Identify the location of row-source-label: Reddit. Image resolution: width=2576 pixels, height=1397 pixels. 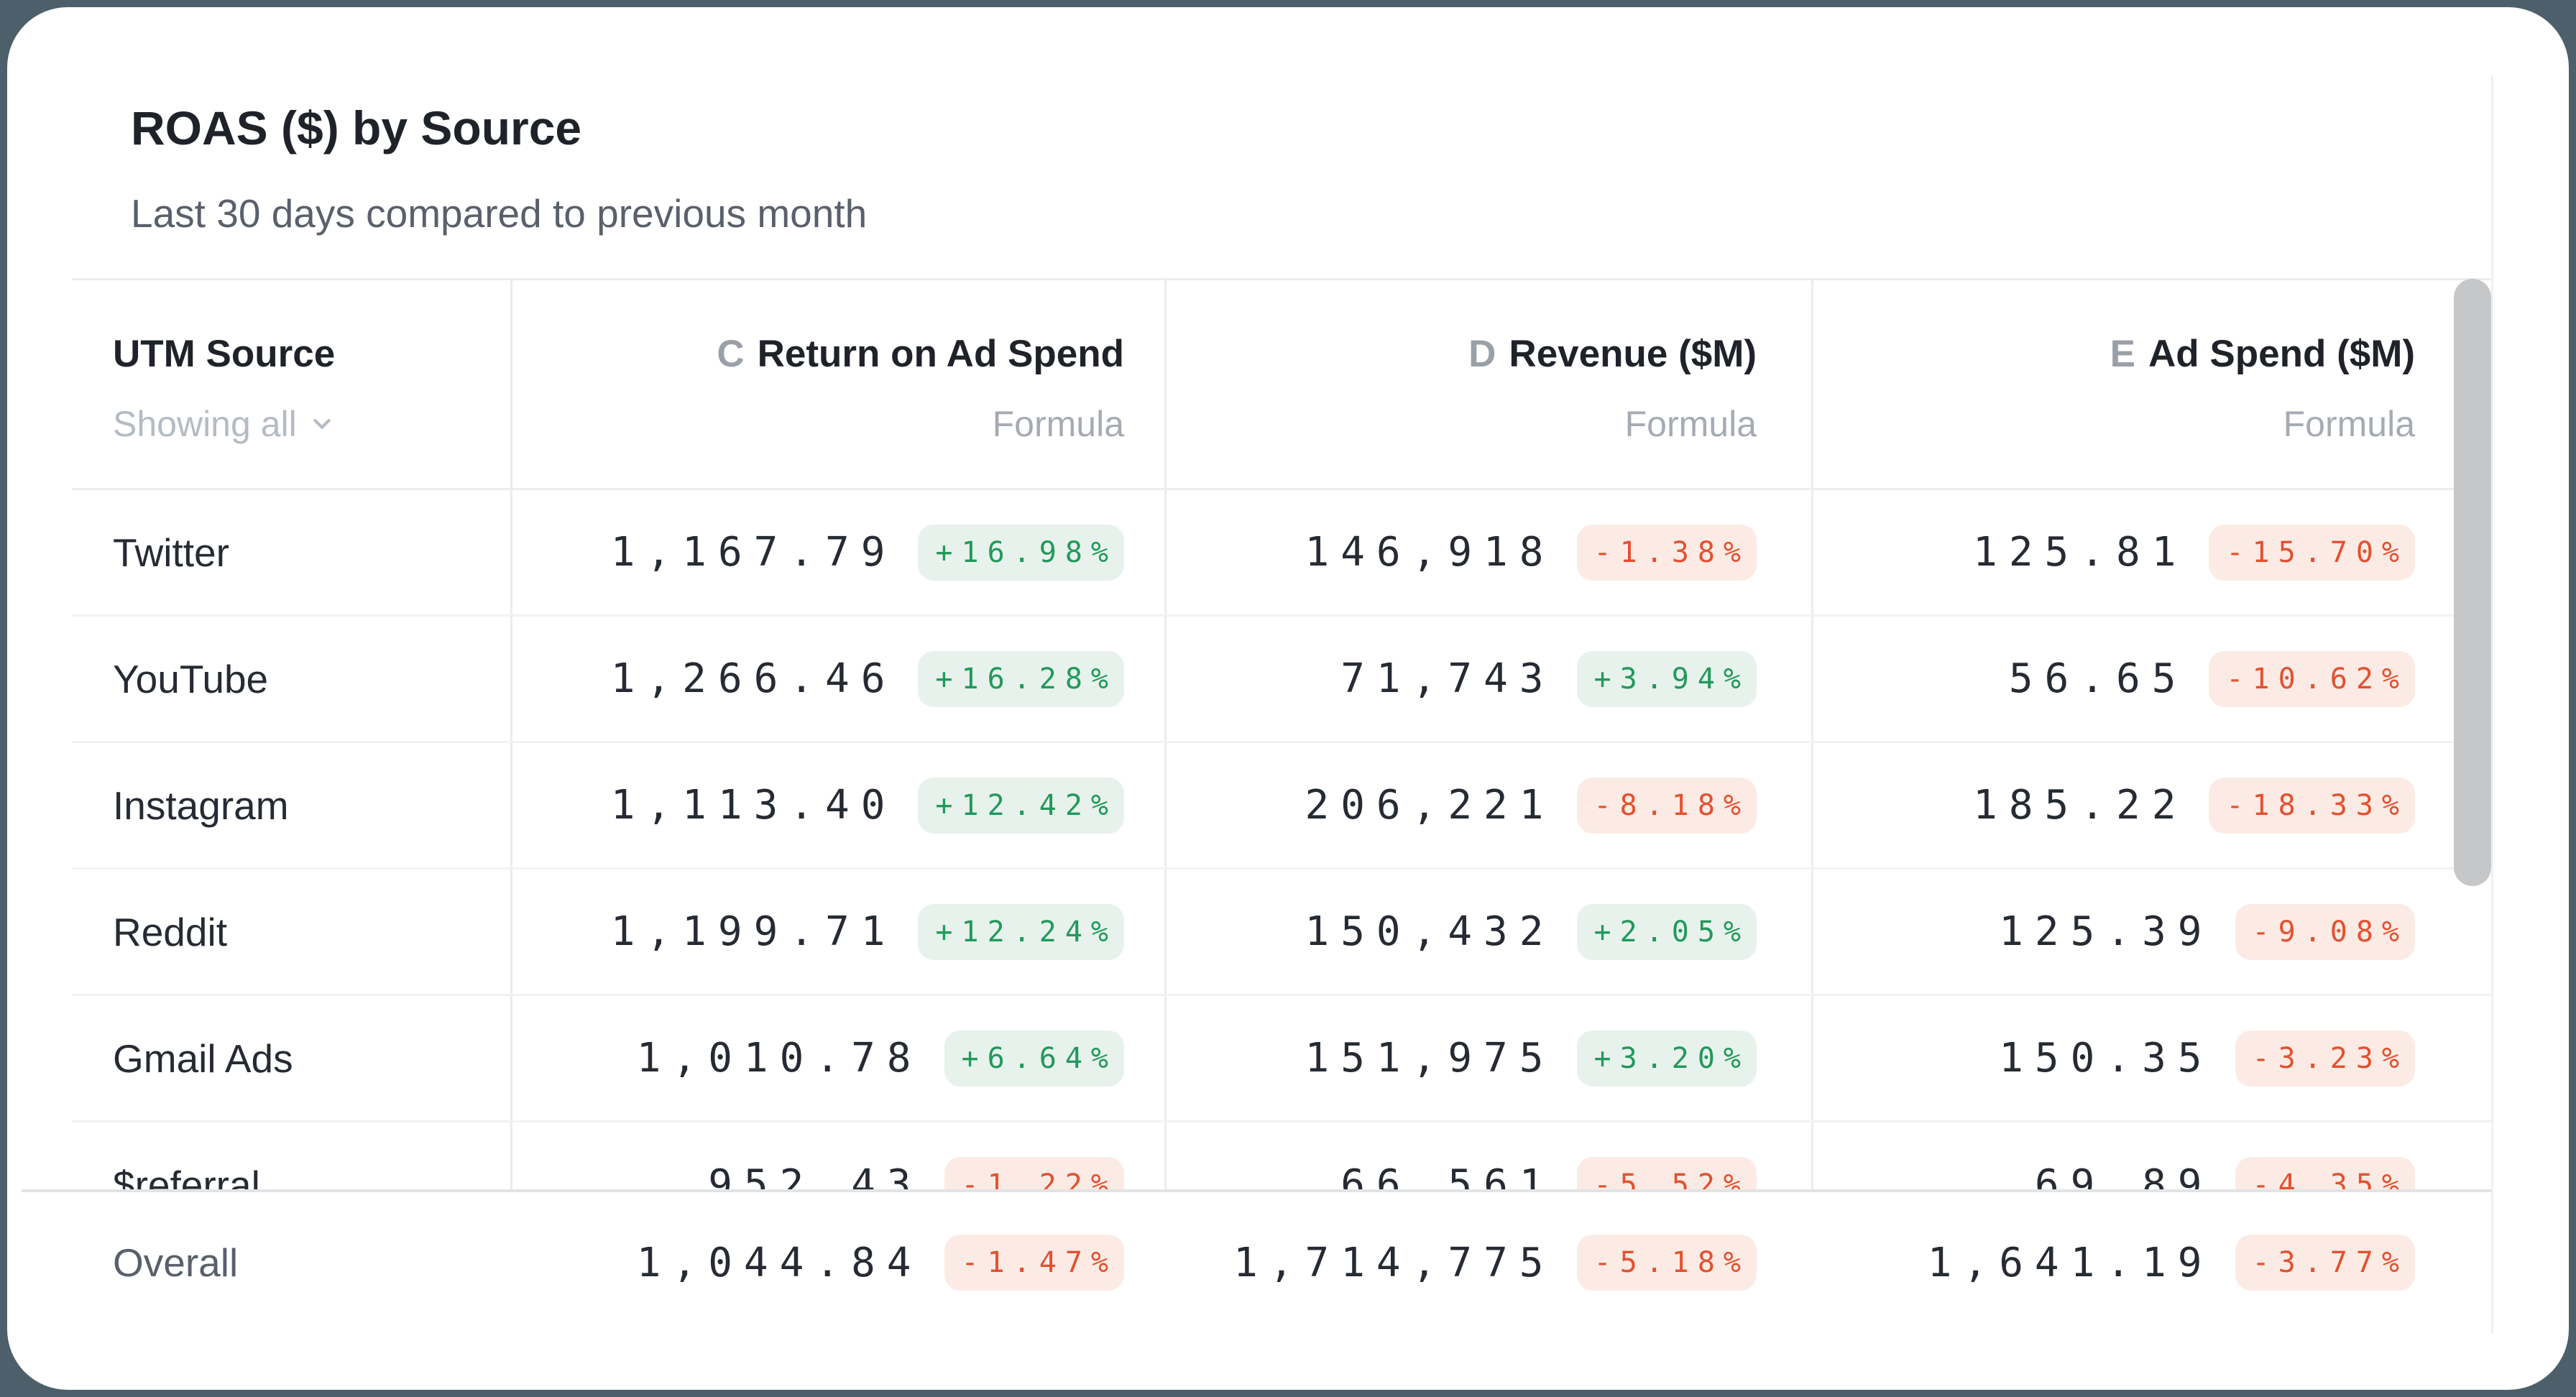
(170, 932).